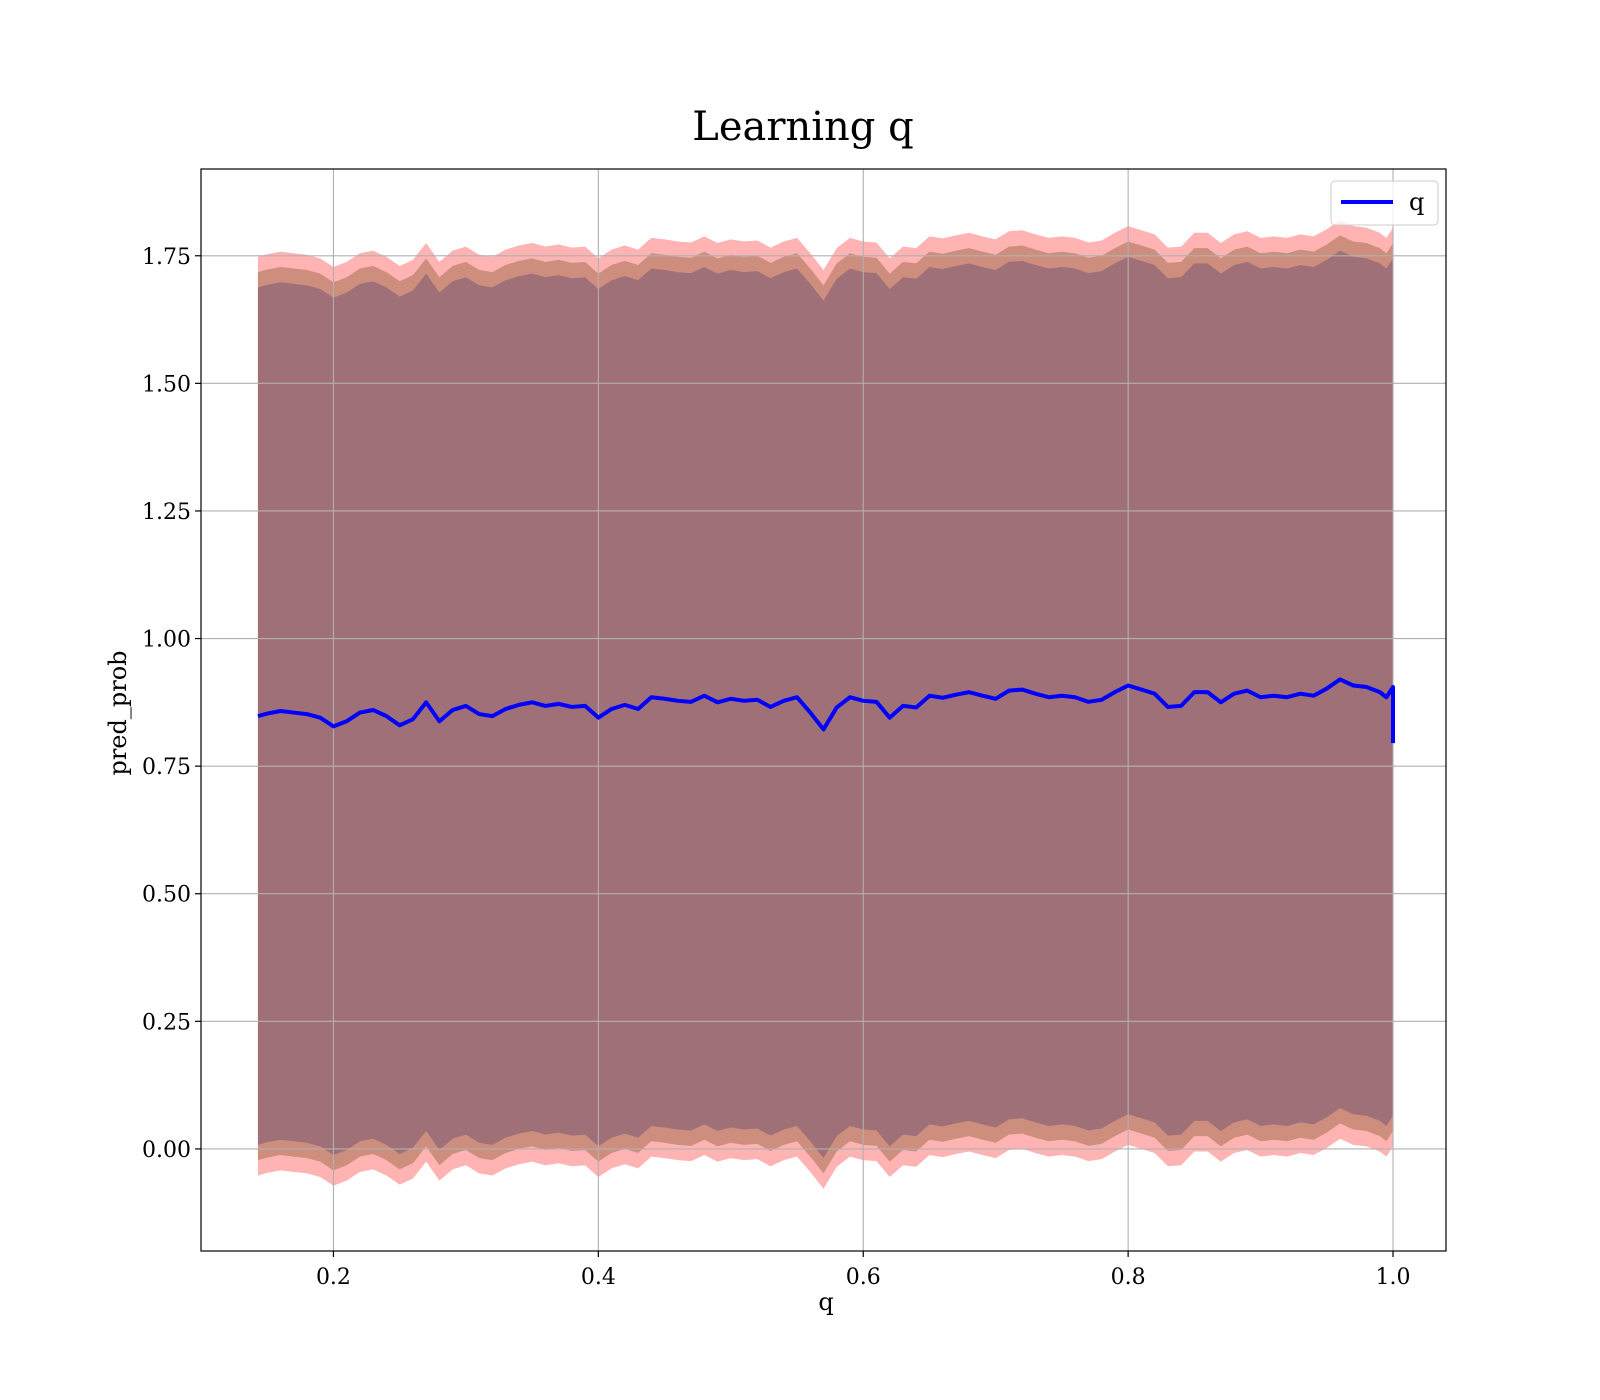 This screenshot has height=1400, width=1600. I want to click on x-tick-label: 0.8, so click(1128, 1277).